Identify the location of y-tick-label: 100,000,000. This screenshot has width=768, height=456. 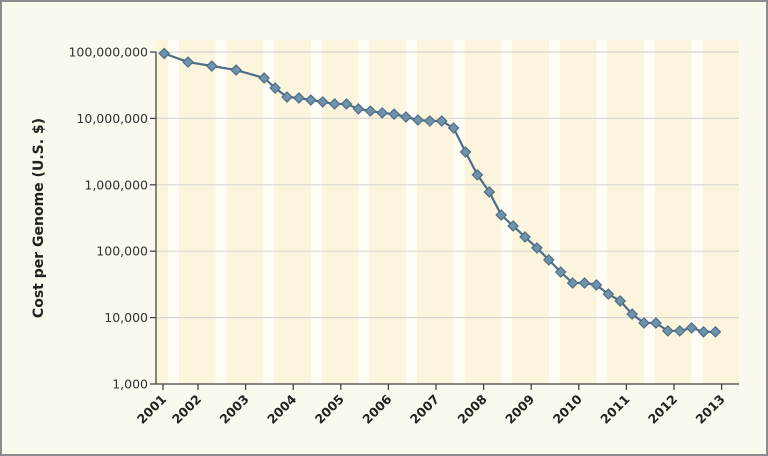
(108, 52).